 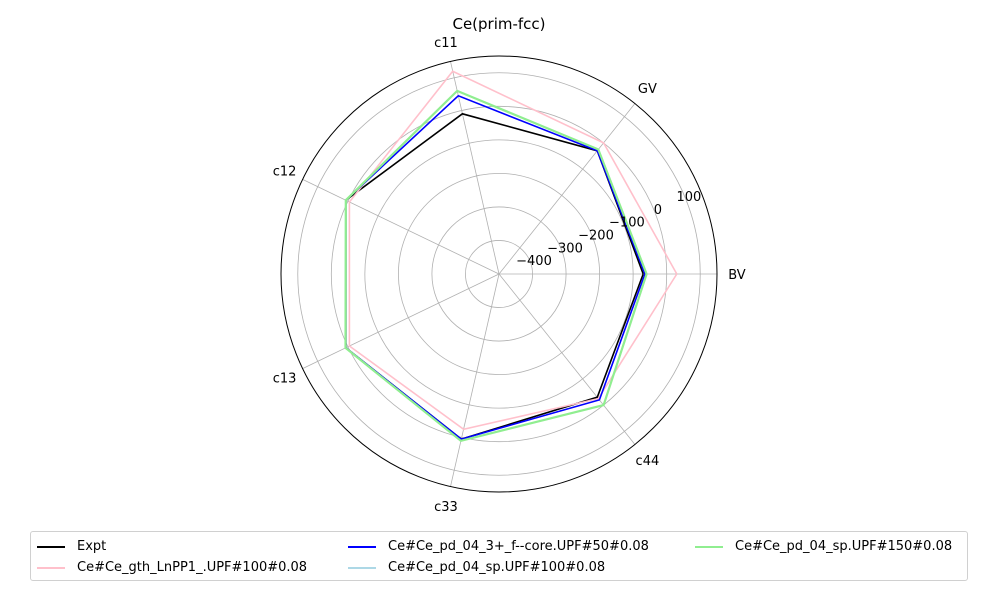 What do you see at coordinates (498, 24) in the screenshot?
I see `chart-title: Ce(prim-fcc)` at bounding box center [498, 24].